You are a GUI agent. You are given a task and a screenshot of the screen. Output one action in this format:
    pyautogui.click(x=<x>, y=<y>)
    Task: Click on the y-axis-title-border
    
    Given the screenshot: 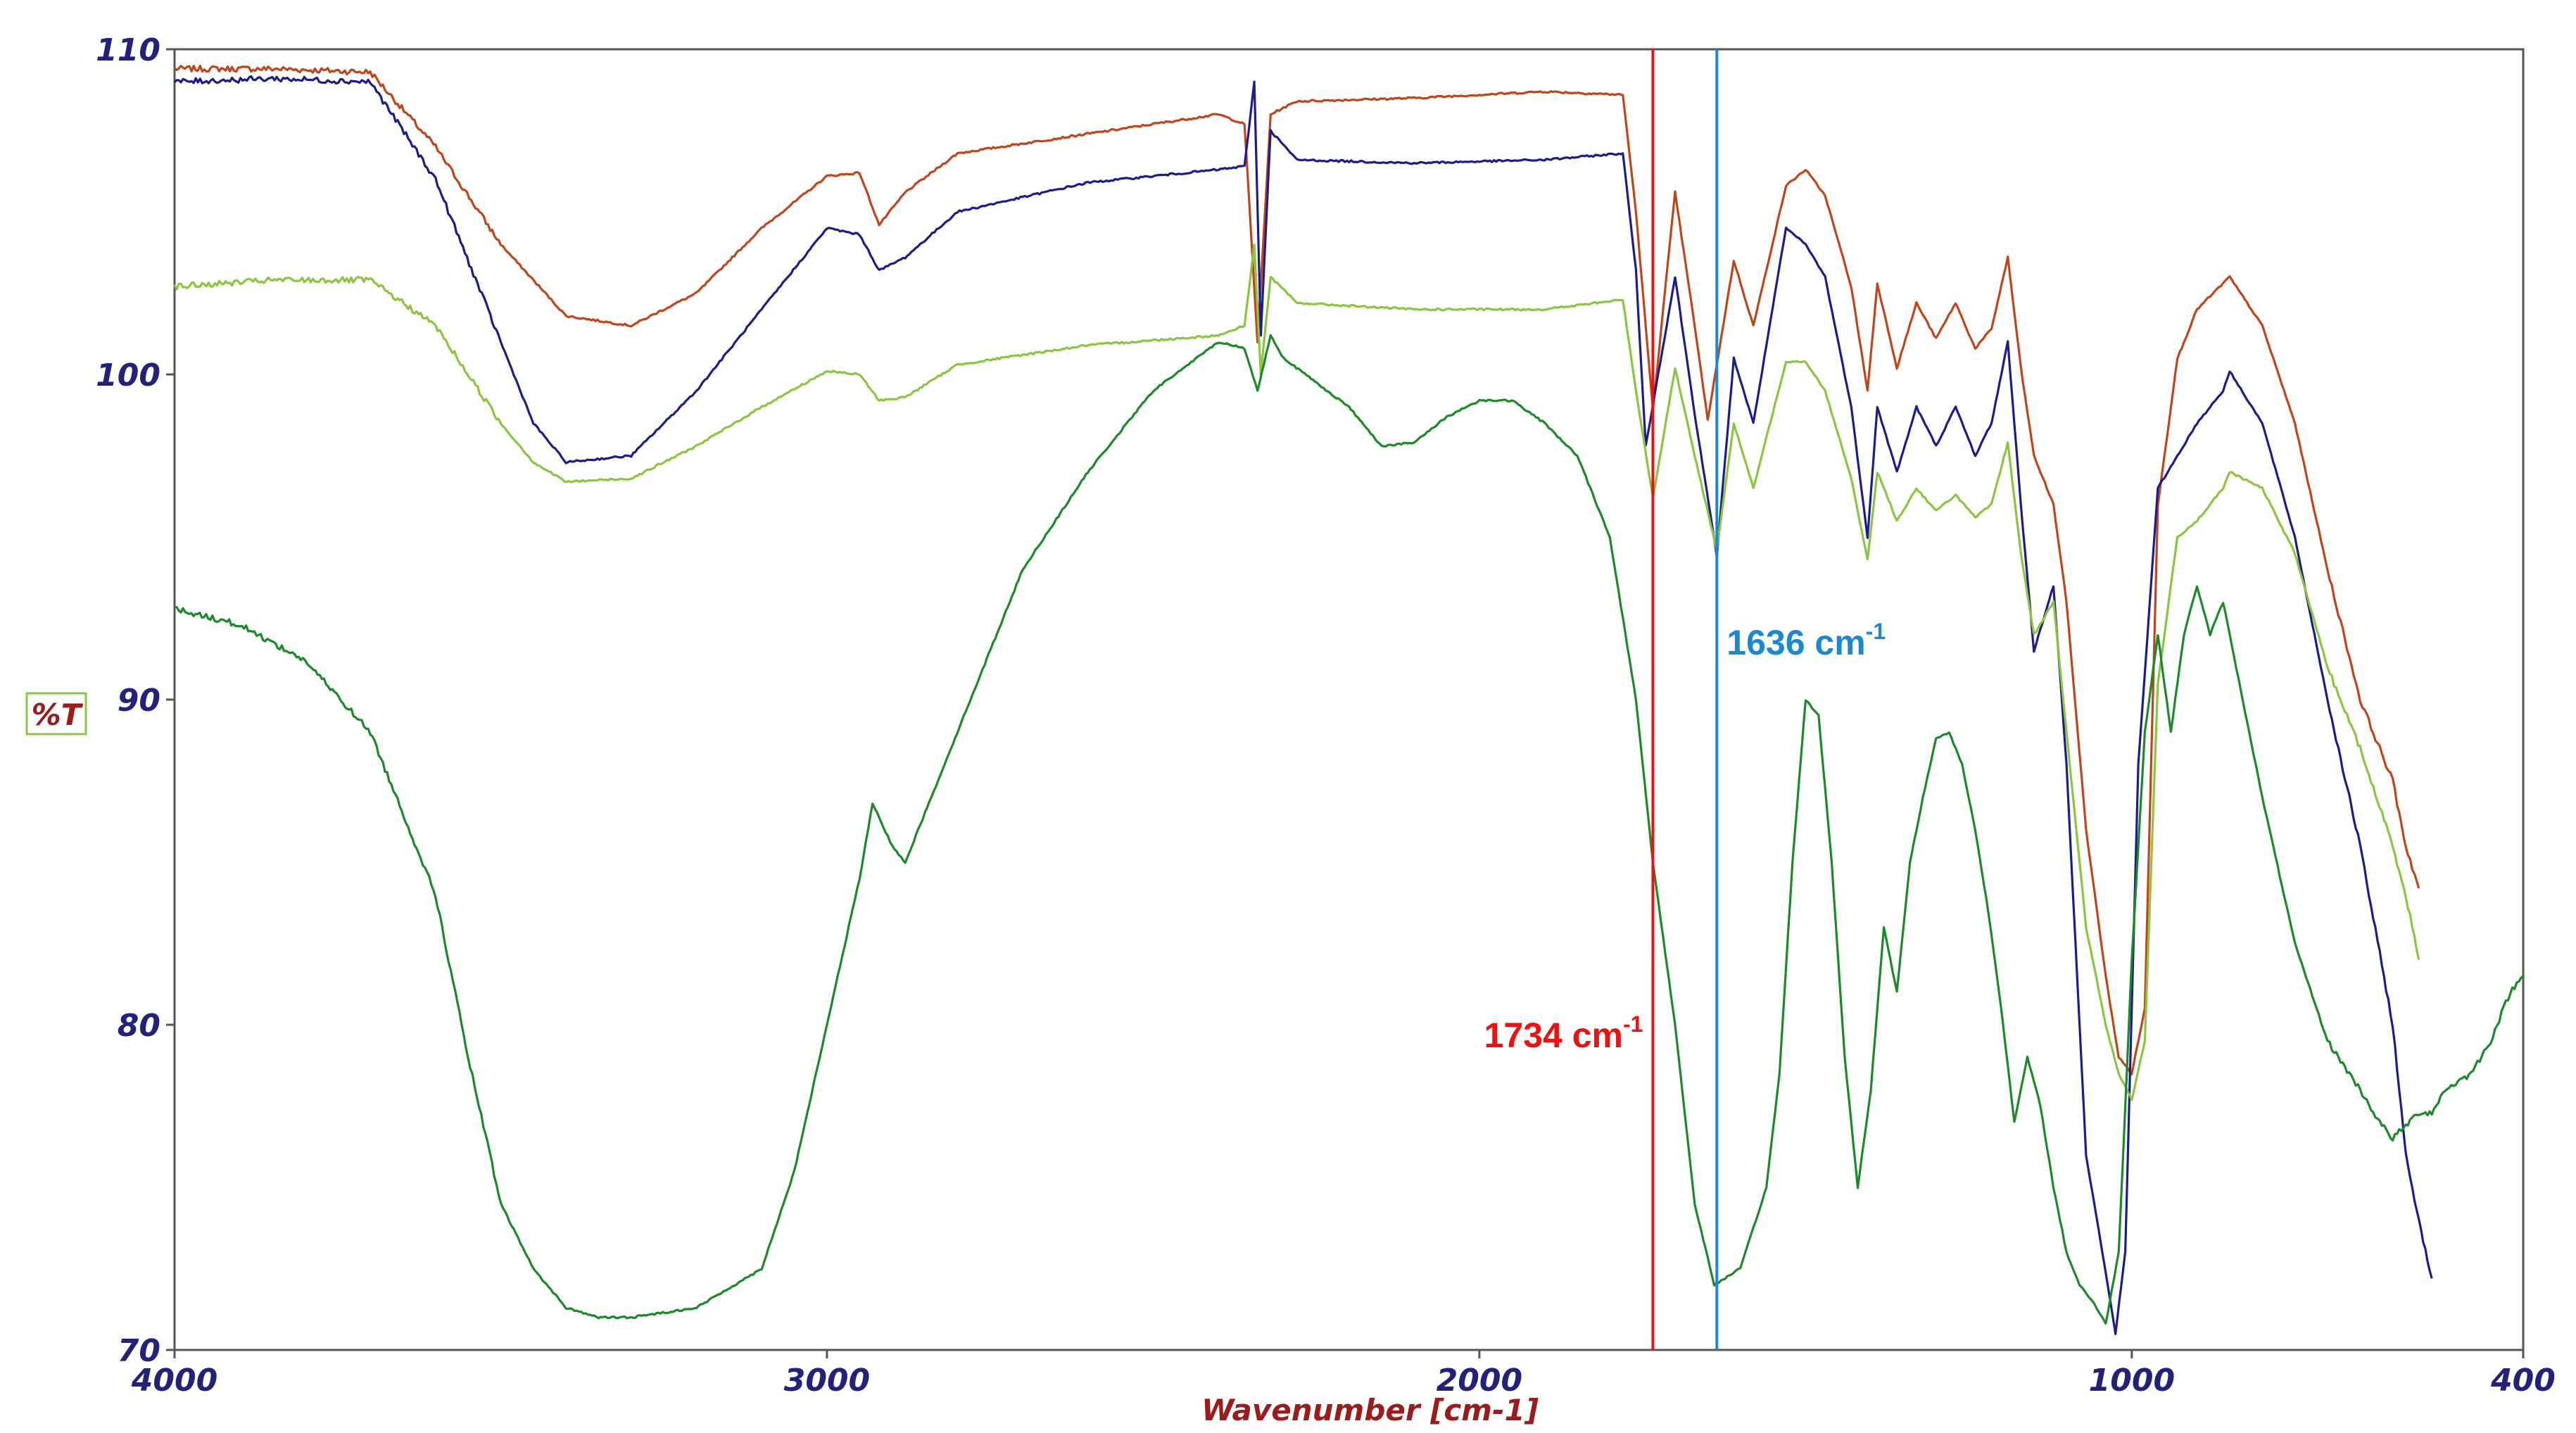 What is the action you would take?
    pyautogui.click(x=56, y=714)
    